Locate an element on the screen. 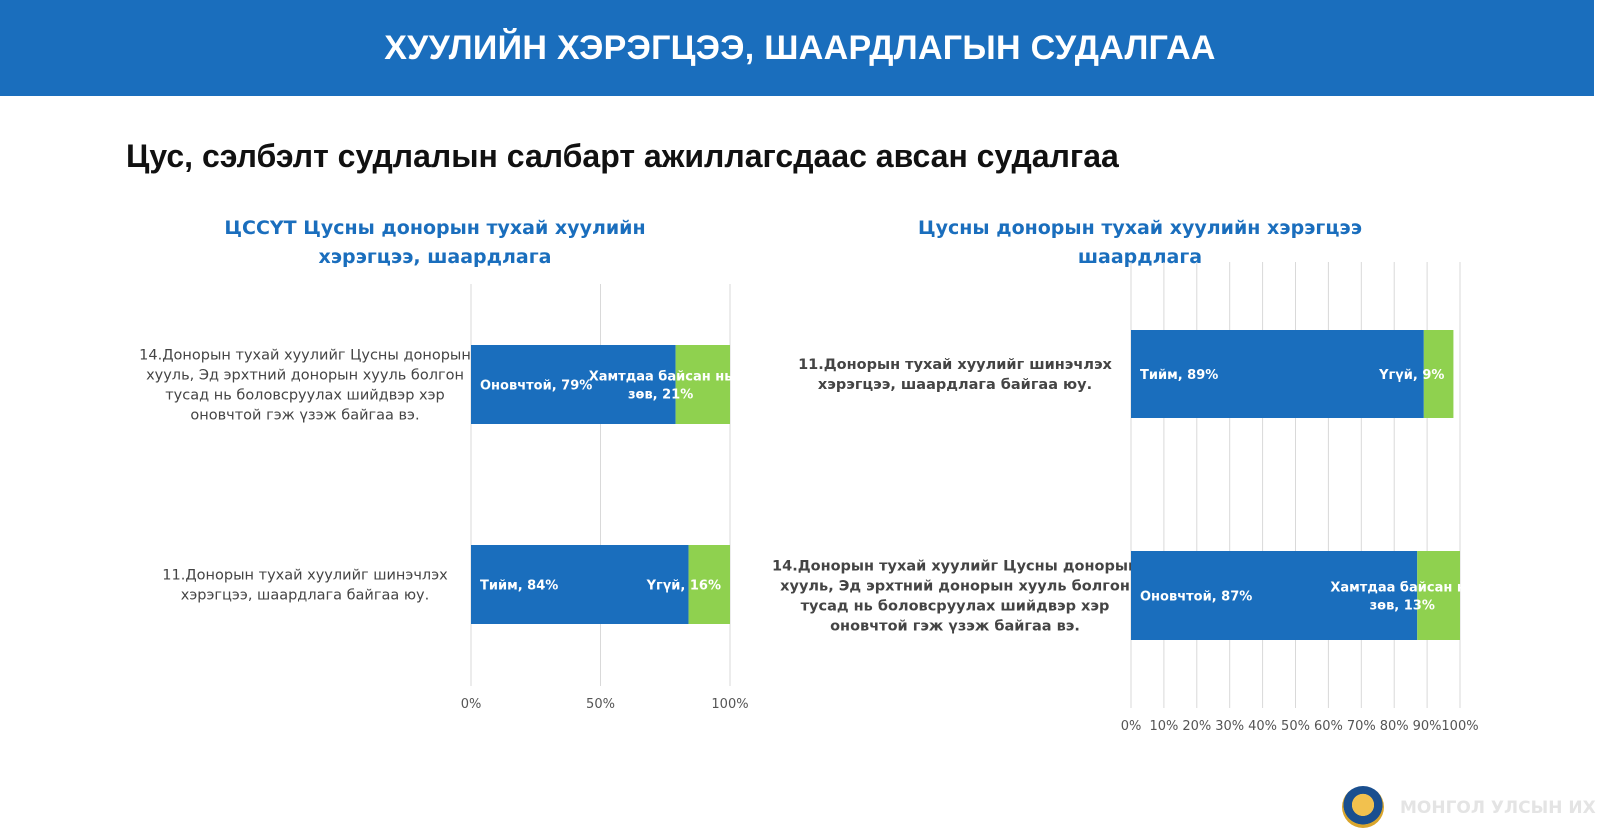 The image size is (1600, 834). data-label: Оновчтой, 87% is located at coordinates (1196, 597).